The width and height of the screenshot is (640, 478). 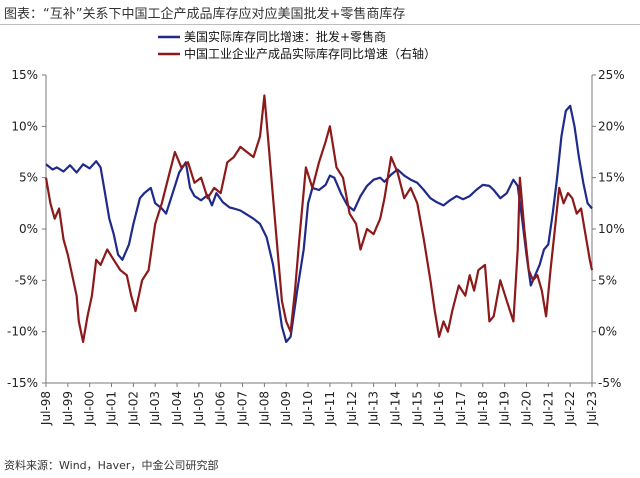 What do you see at coordinates (285, 36) in the screenshot?
I see `legend-label: 美国实际库存同比增速：批发+零售商` at bounding box center [285, 36].